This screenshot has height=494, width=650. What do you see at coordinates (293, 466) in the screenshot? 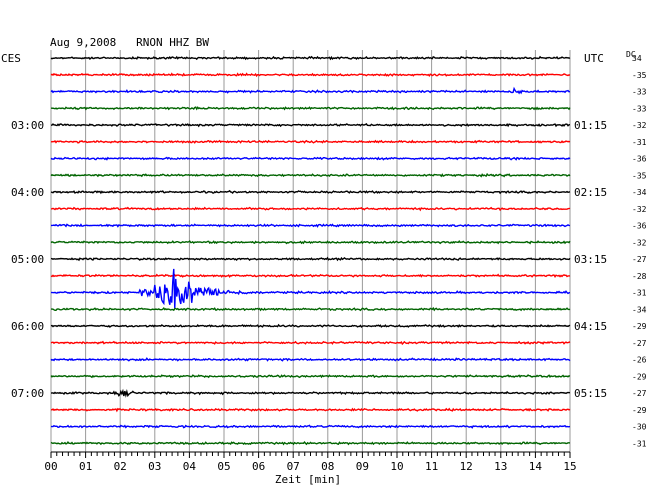
I see `x-tick-label: 07` at bounding box center [293, 466].